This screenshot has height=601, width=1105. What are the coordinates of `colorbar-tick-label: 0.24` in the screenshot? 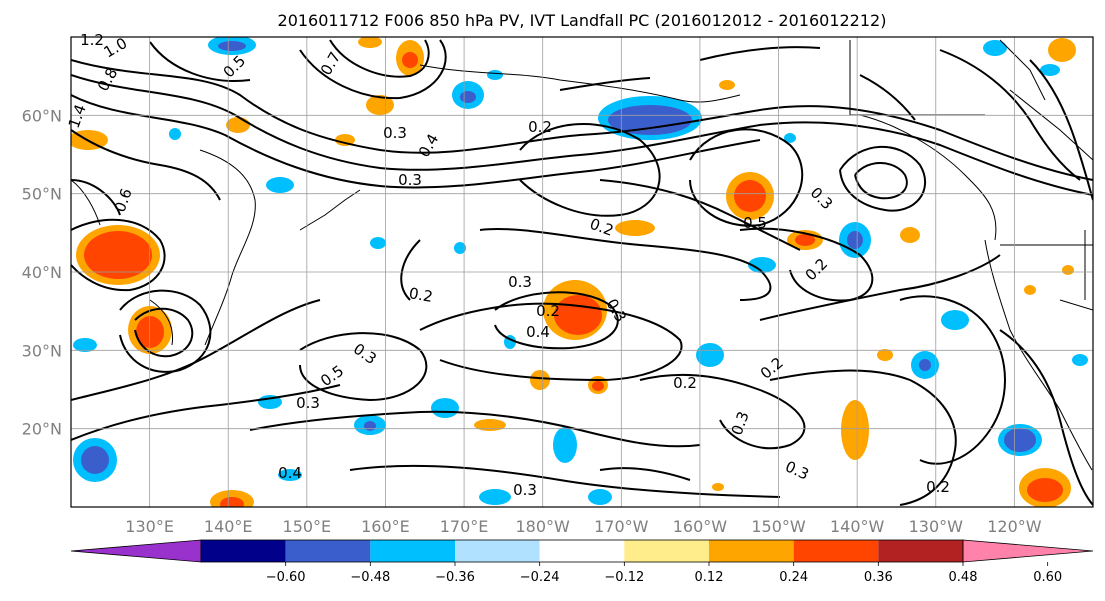 It's located at (793, 577).